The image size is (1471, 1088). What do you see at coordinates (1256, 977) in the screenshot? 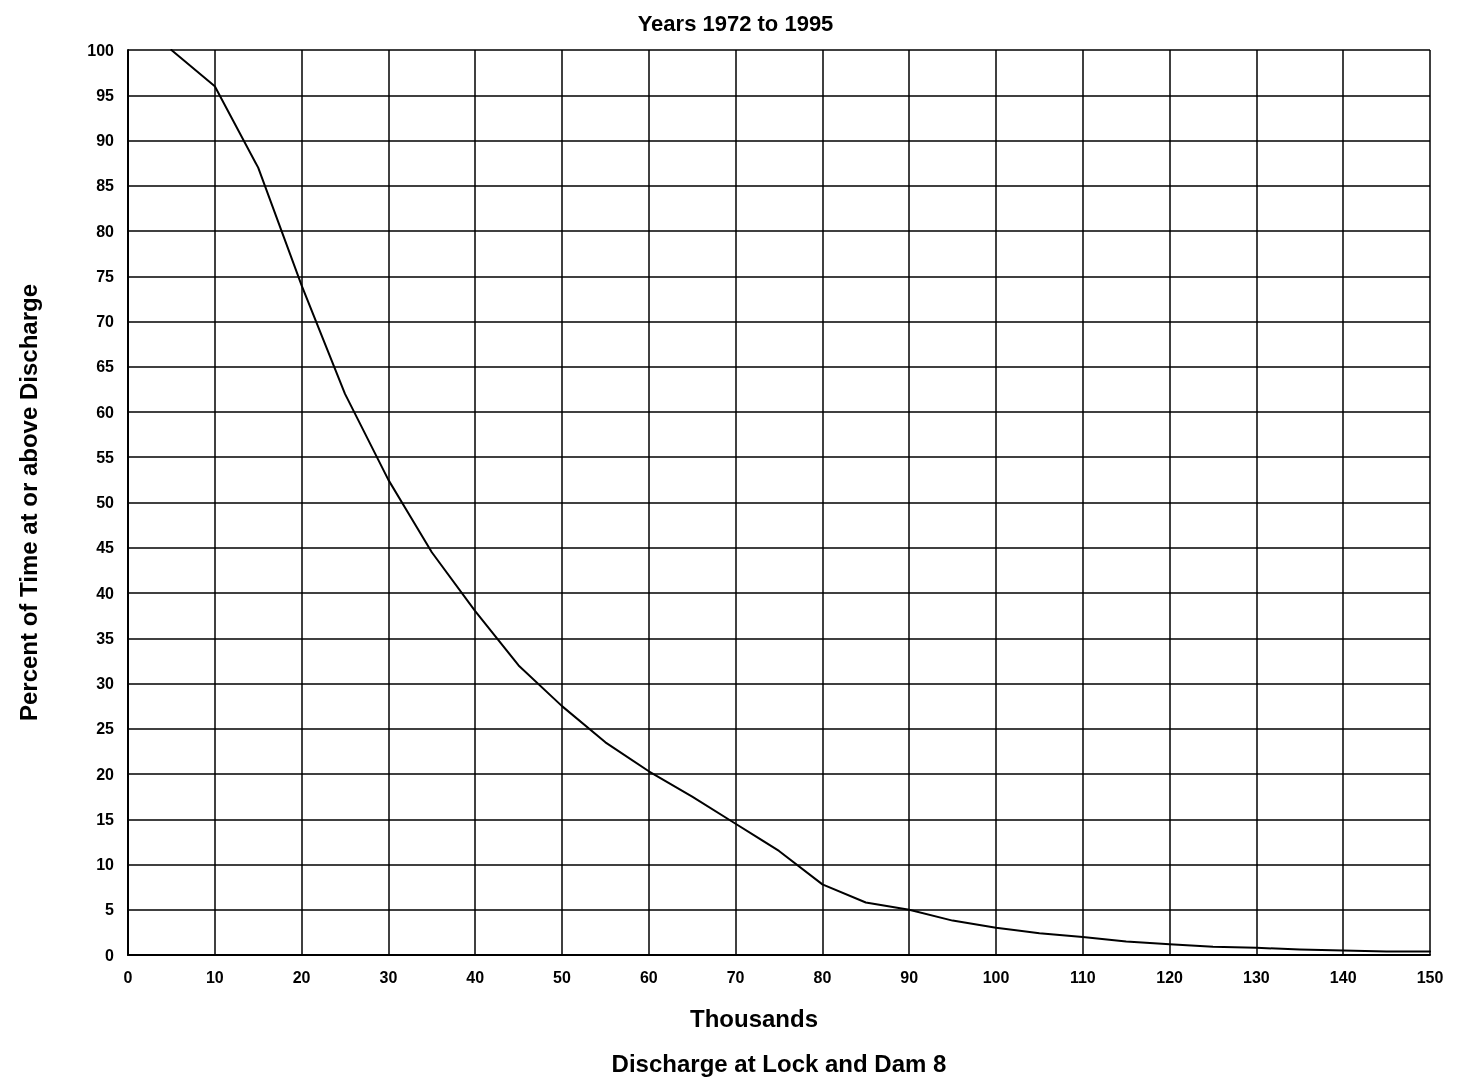
I see `x-tick-label: 130` at bounding box center [1256, 977].